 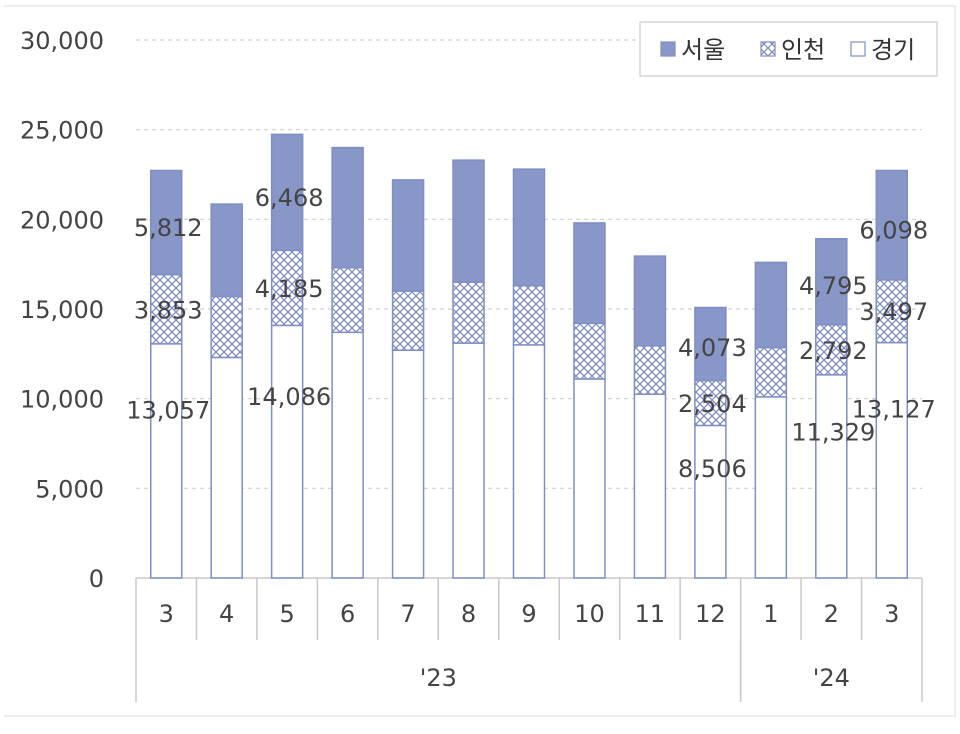 I want to click on x-tick-label: 6, so click(x=347, y=614).